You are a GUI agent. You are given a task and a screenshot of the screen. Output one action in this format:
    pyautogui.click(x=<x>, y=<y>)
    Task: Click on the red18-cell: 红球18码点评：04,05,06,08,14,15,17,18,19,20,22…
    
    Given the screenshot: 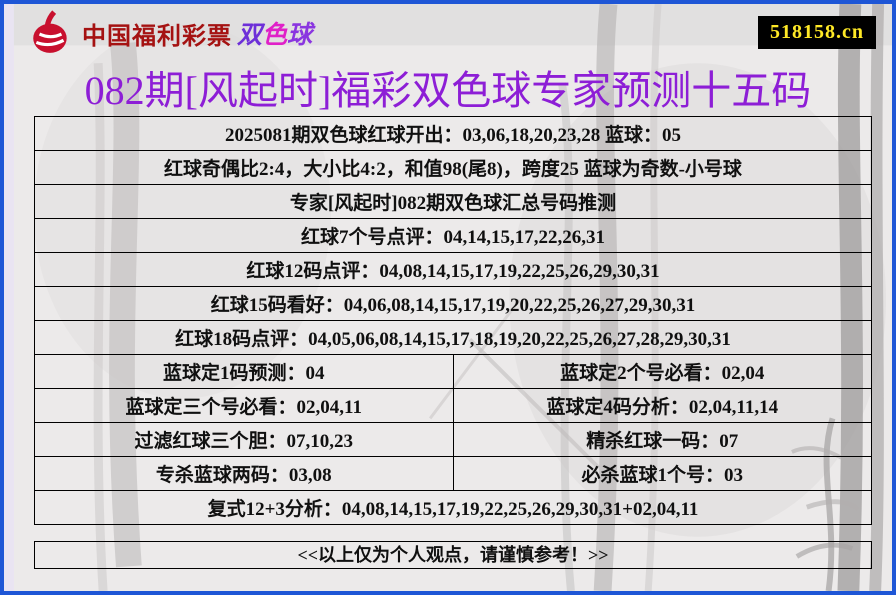 What is the action you would take?
    pyautogui.click(x=453, y=337)
    